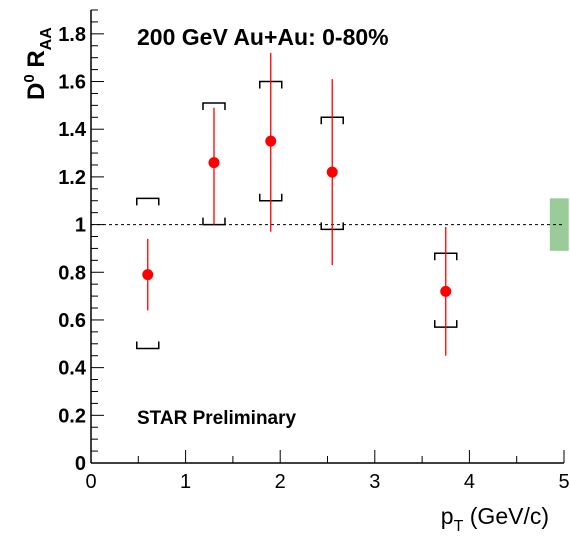 The height and width of the screenshot is (539, 570). What do you see at coordinates (72, 321) in the screenshot?
I see `y-tick-label-0.6: 0.6` at bounding box center [72, 321].